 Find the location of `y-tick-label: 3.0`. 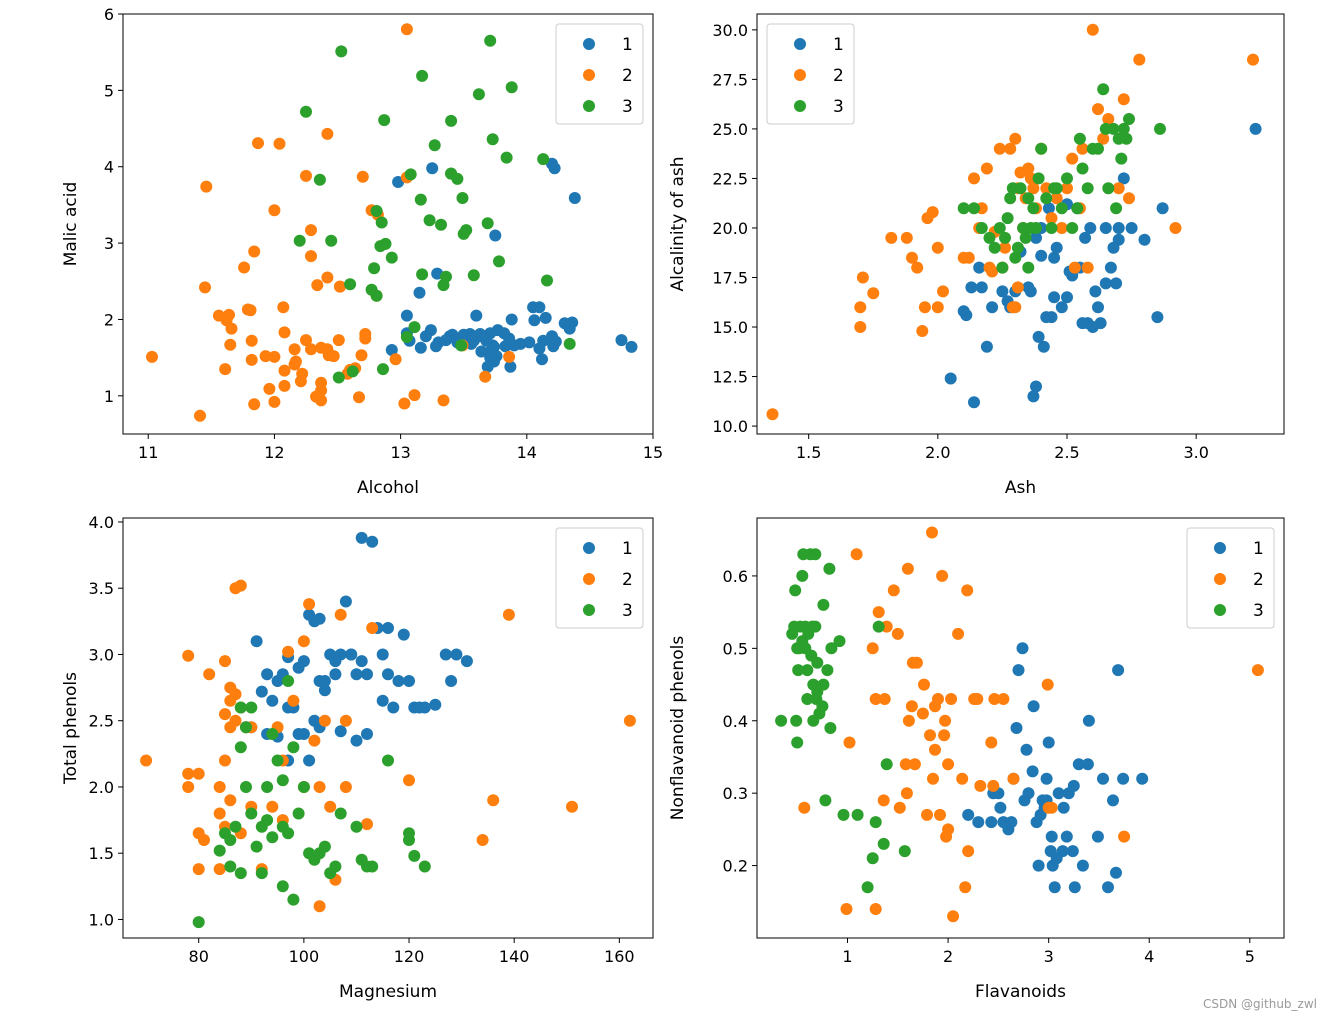

y-tick-label: 3.0 is located at coordinates (101, 654).